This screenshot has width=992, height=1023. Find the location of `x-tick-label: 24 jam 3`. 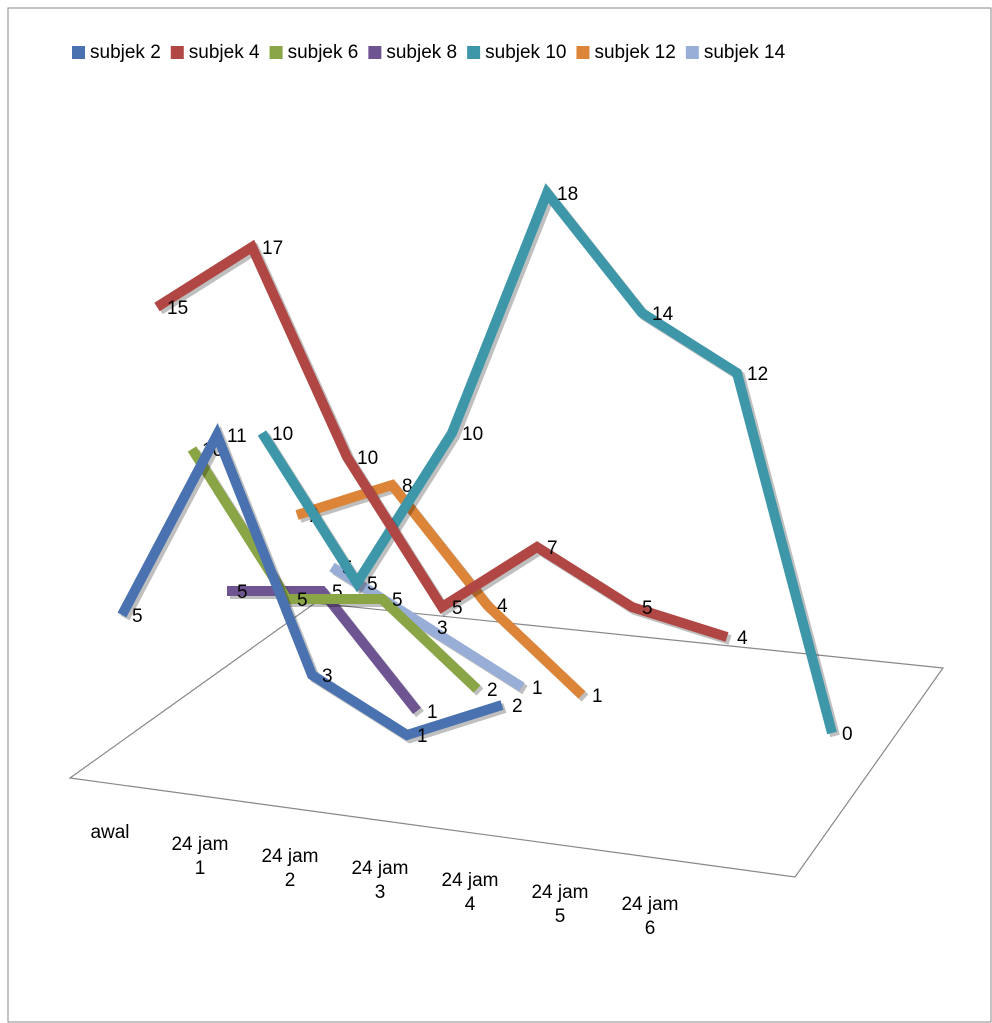

x-tick-label: 24 jam 3 is located at coordinates (379, 880).